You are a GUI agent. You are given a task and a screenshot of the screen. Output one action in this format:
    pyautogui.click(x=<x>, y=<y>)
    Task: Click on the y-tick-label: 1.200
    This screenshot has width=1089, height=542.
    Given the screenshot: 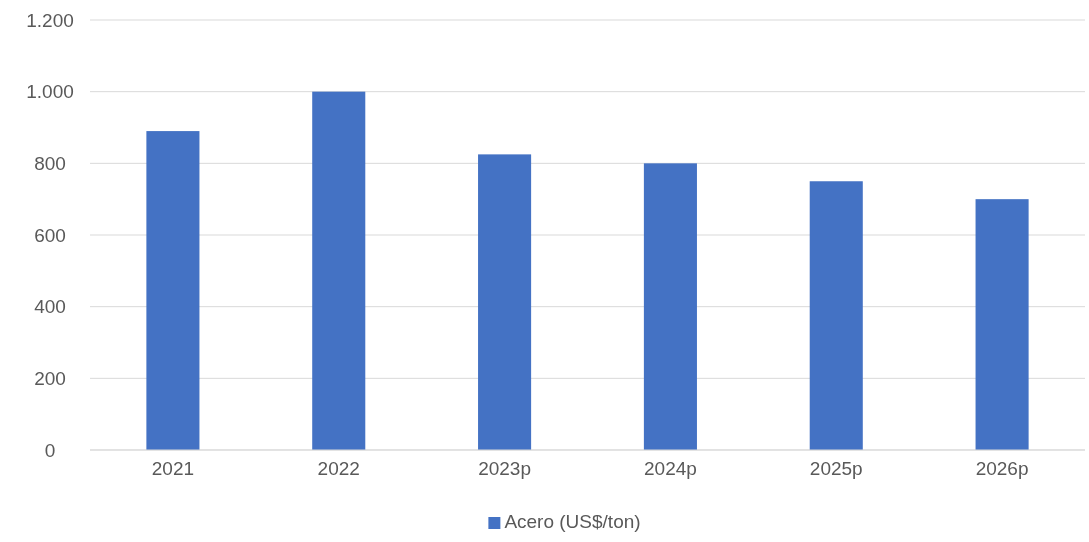 What is the action you would take?
    pyautogui.click(x=50, y=20)
    